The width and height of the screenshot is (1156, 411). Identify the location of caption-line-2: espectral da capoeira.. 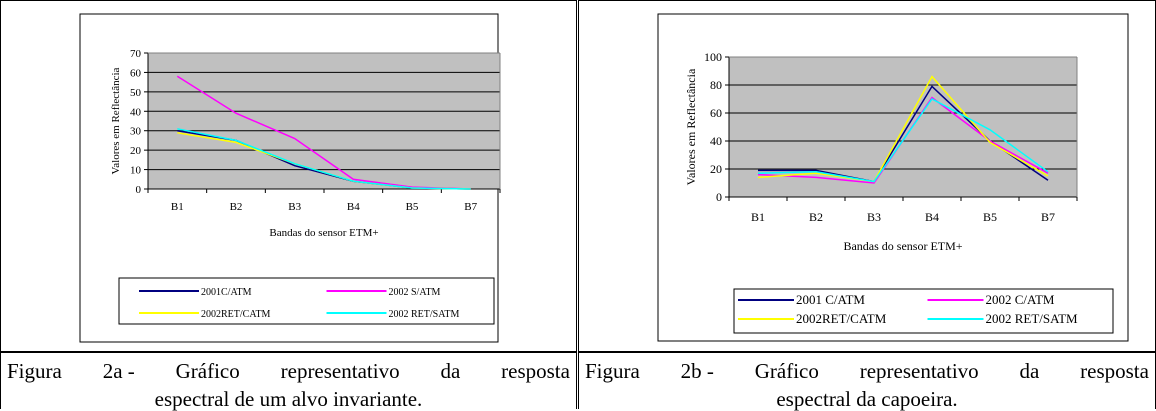
(867, 399).